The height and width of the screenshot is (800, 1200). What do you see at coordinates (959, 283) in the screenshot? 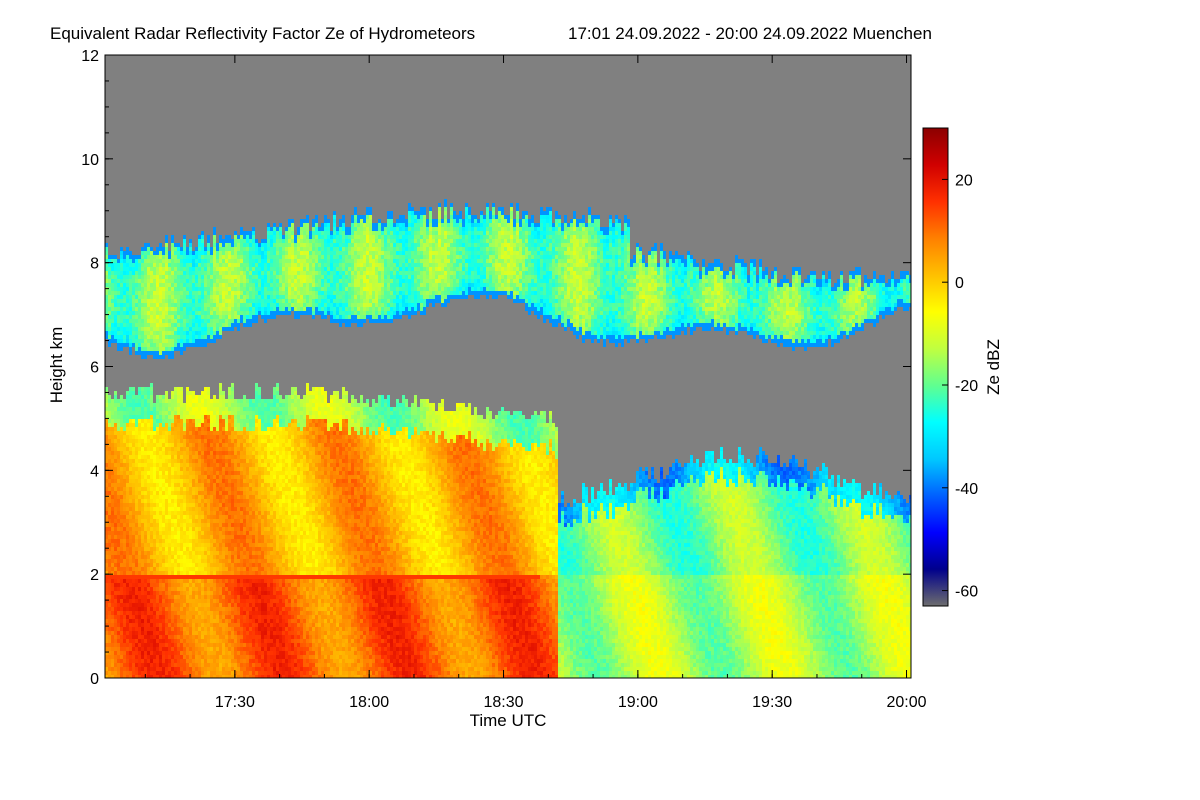
I see `colorbar-tick-label: 0` at bounding box center [959, 283].